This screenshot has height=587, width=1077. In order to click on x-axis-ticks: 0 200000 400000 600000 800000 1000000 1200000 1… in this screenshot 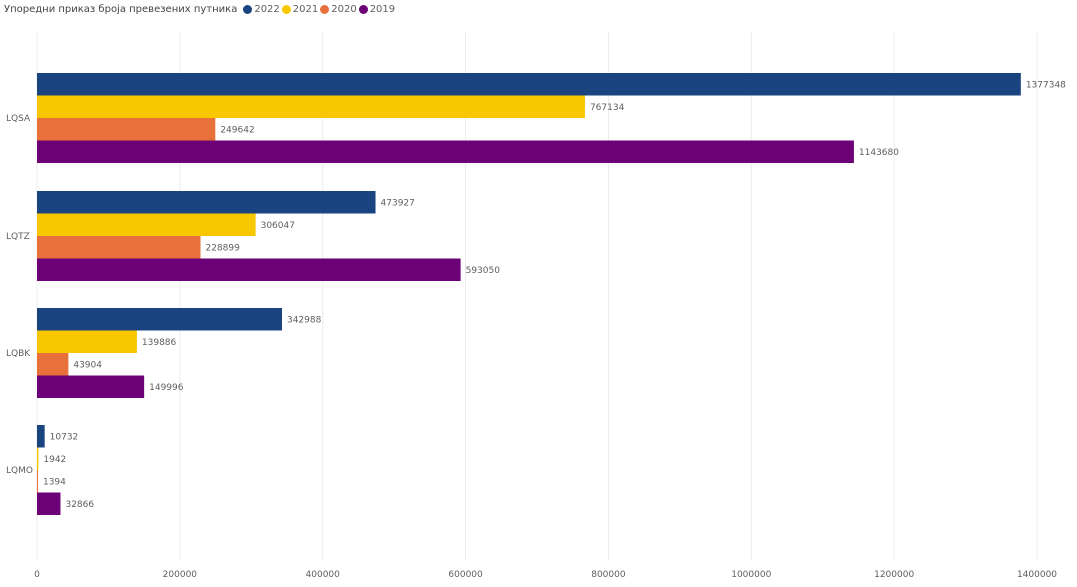, I will do `click(545, 575)`.